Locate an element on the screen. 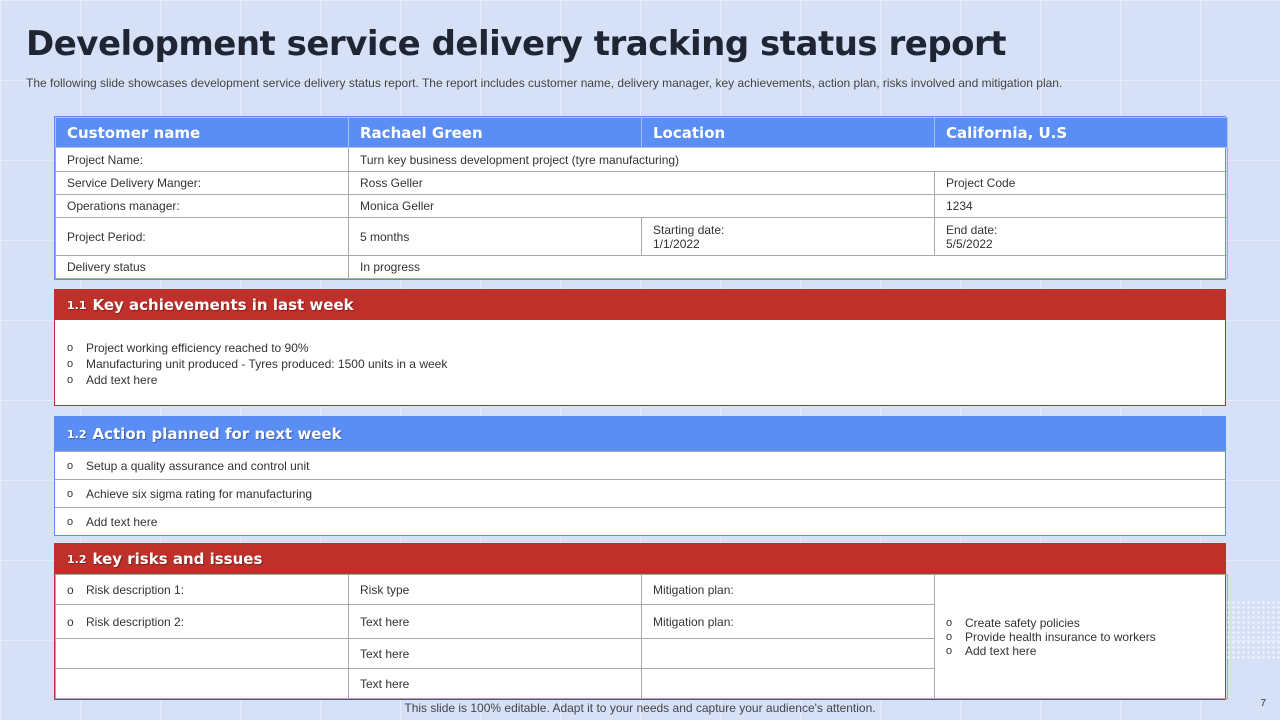  header-location-label: Location is located at coordinates (788, 132).